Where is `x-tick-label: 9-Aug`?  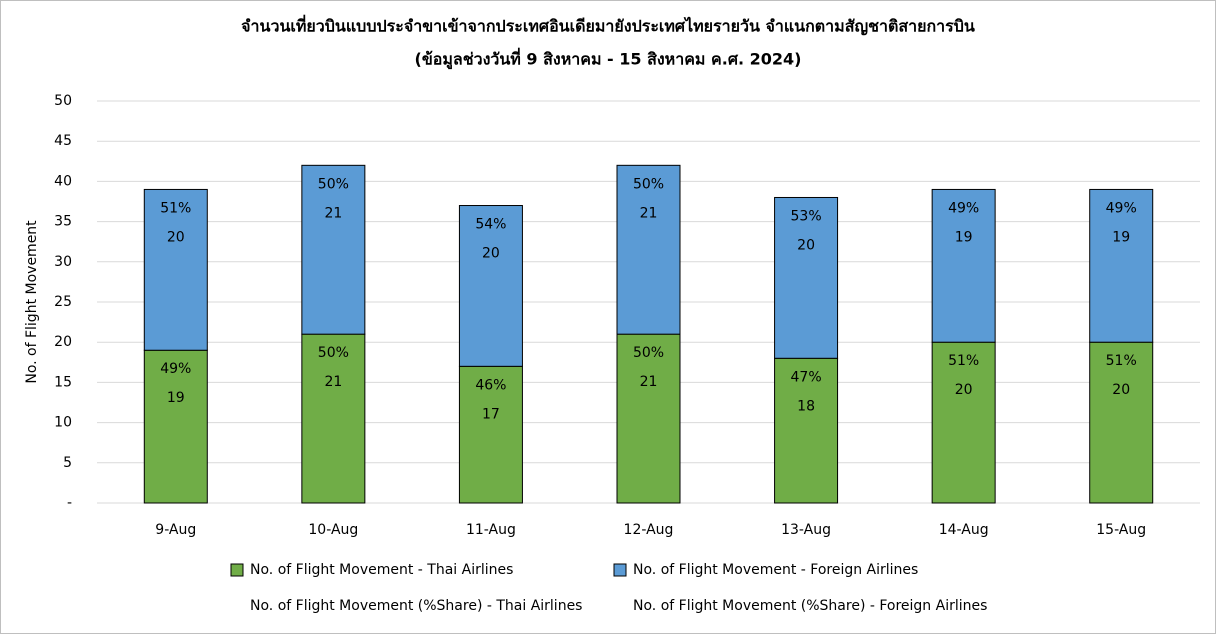 x-tick-label: 9-Aug is located at coordinates (175, 530).